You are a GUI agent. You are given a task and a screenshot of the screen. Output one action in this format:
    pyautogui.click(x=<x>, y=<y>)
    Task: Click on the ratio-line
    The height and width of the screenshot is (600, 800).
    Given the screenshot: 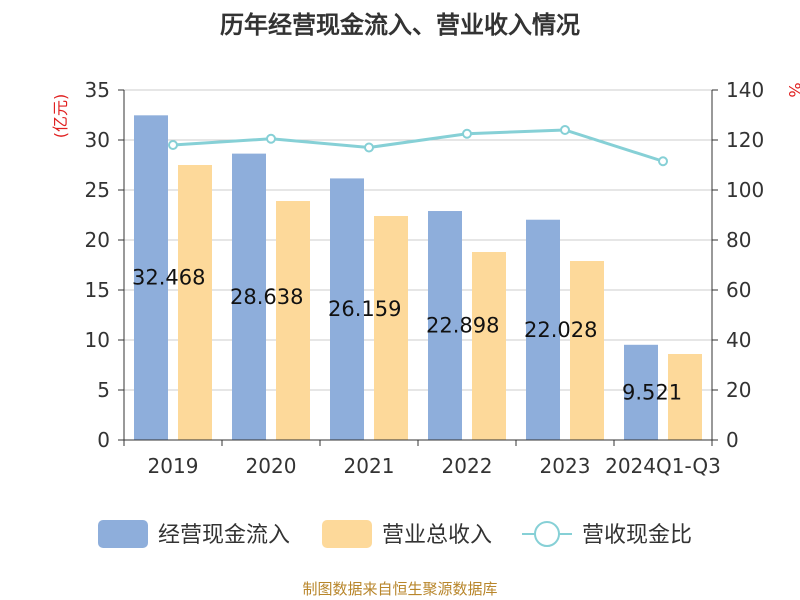 What is the action you would take?
    pyautogui.click(x=418, y=145)
    